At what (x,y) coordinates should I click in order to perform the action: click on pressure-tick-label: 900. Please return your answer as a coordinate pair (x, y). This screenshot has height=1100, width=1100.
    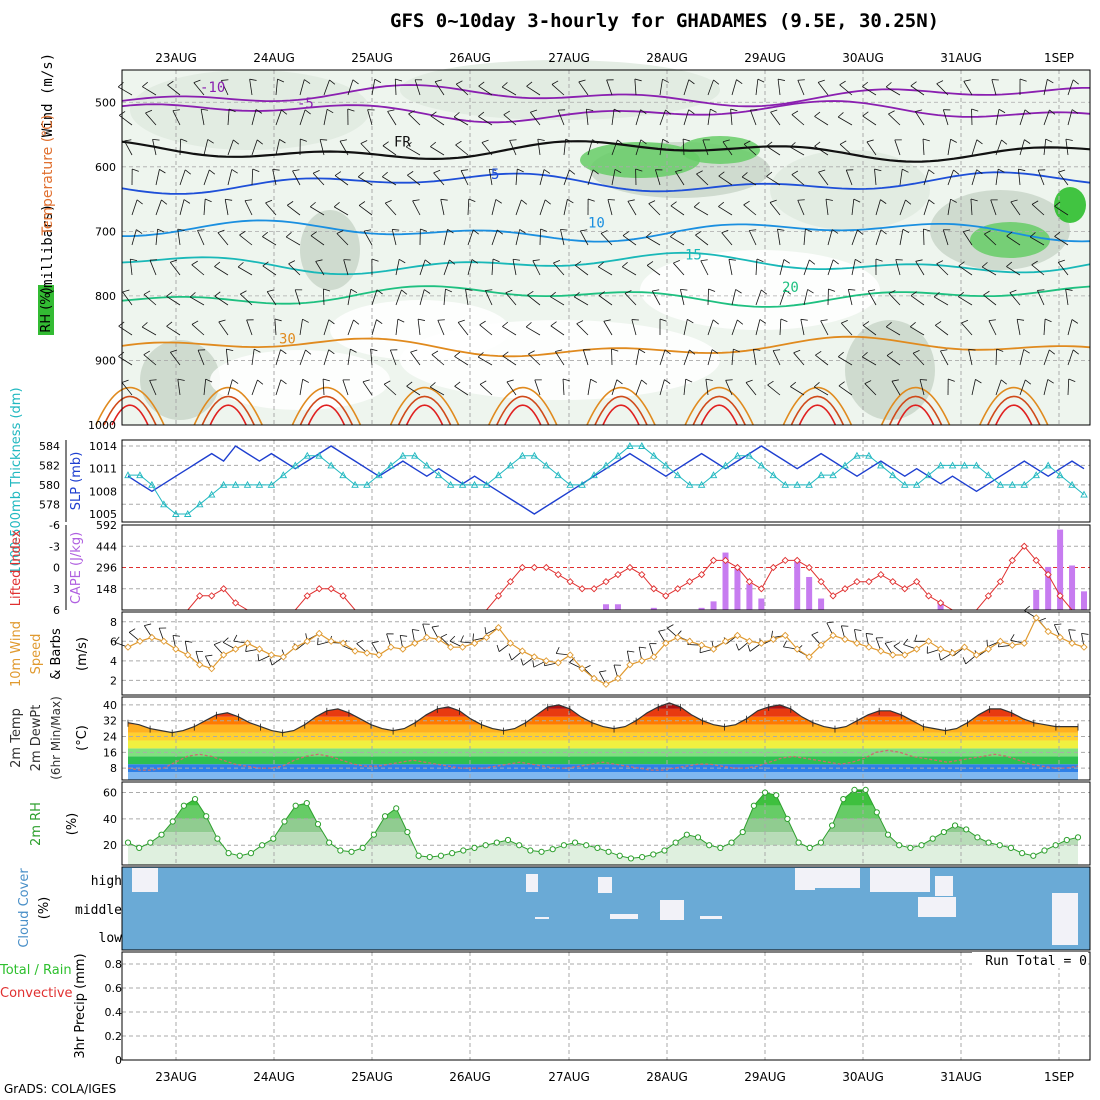
    Looking at the image, I should click on (105, 360).